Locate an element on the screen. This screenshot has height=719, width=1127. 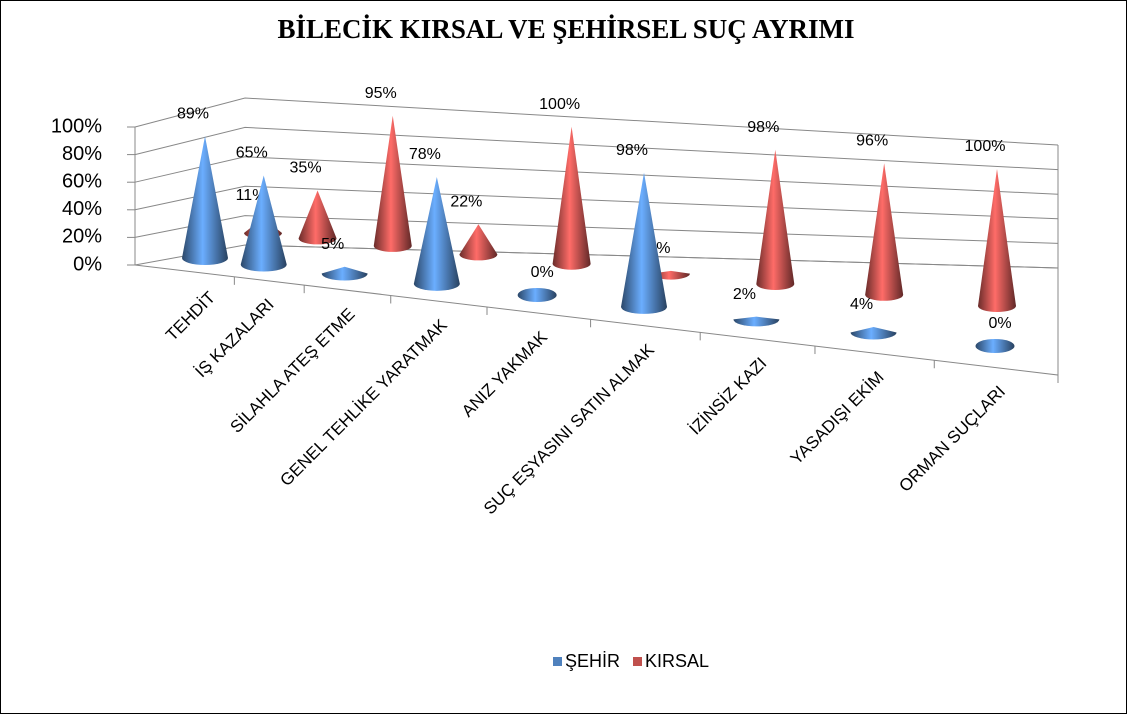
chart-title: BİLECİK KIRSAL VE ŞEHİRSEL SUÇ AYRIMI is located at coordinates (566, 29).